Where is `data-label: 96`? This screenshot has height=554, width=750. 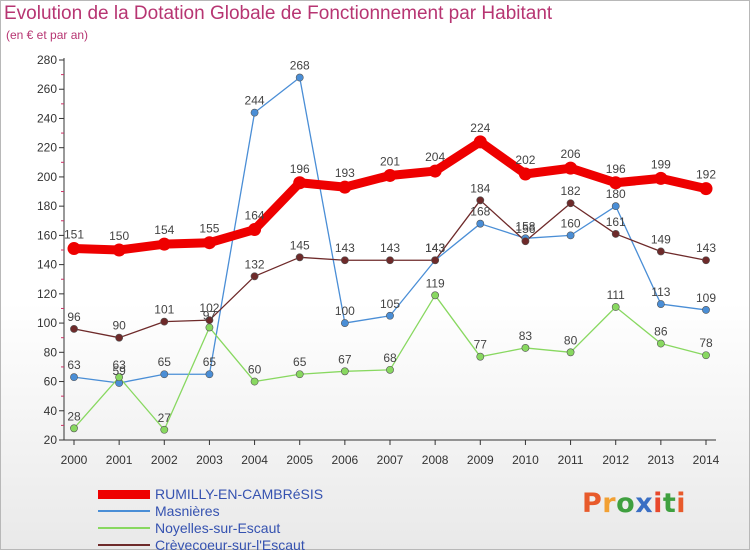
data-label: 96 is located at coordinates (74, 317).